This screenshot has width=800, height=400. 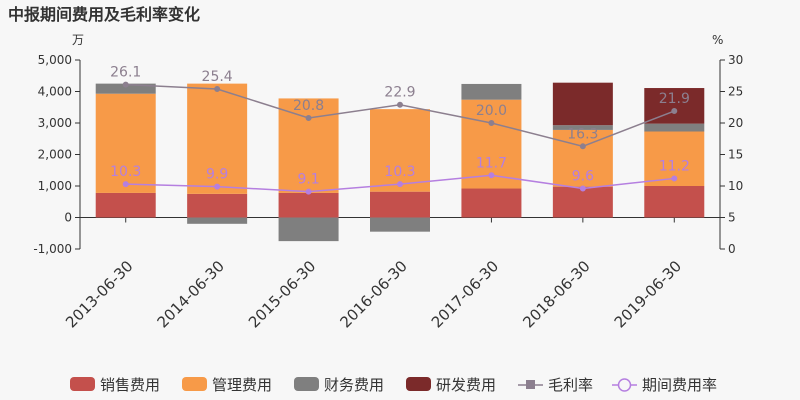 I want to click on y-left-tick-label: 0, so click(x=68, y=218).